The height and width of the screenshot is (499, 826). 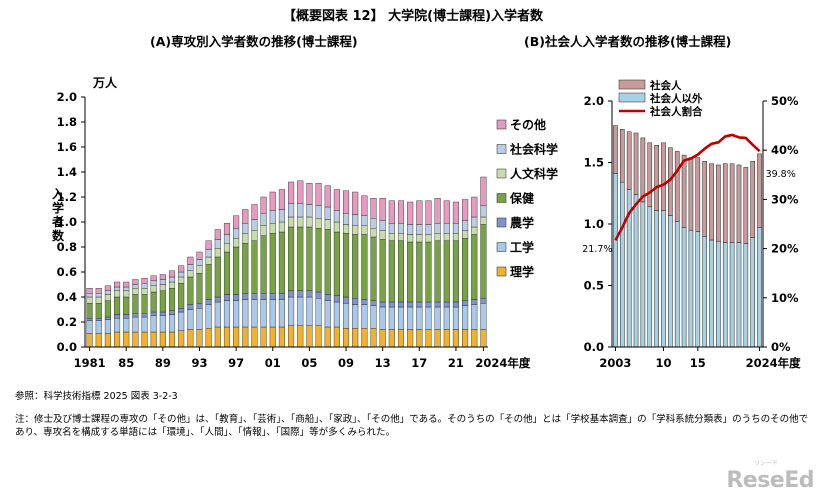 I want to click on bar-a-s5-1990, so click(x=172, y=279).